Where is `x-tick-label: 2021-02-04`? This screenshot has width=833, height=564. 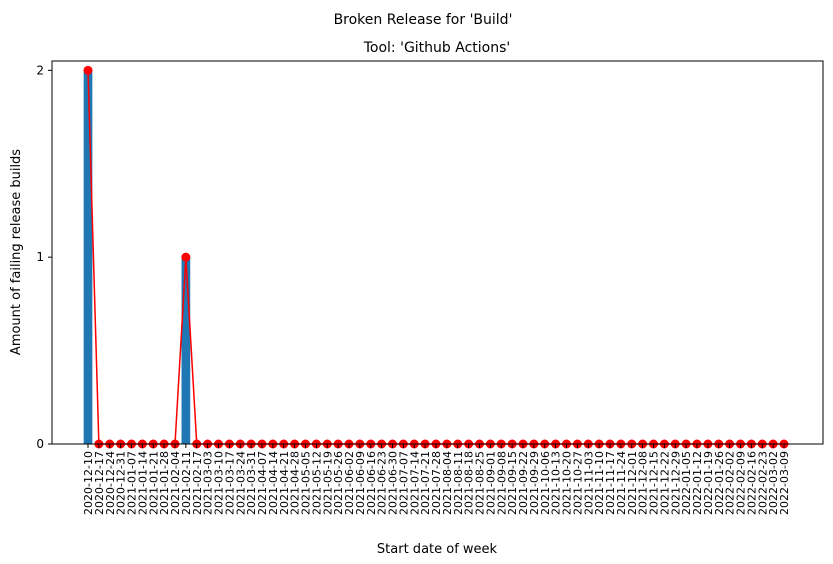
x-tick-label: 2021-02-04 is located at coordinates (175, 483).